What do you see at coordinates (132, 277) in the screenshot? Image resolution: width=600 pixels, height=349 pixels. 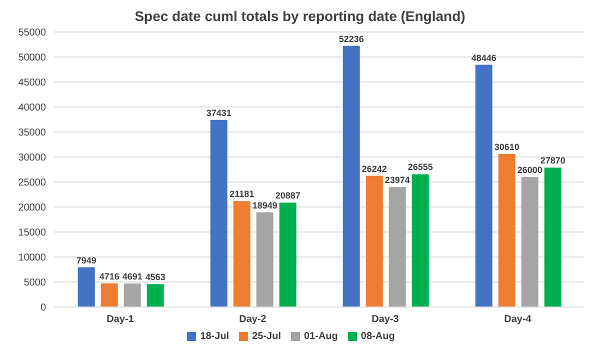 I see `data-label: 4691` at bounding box center [132, 277].